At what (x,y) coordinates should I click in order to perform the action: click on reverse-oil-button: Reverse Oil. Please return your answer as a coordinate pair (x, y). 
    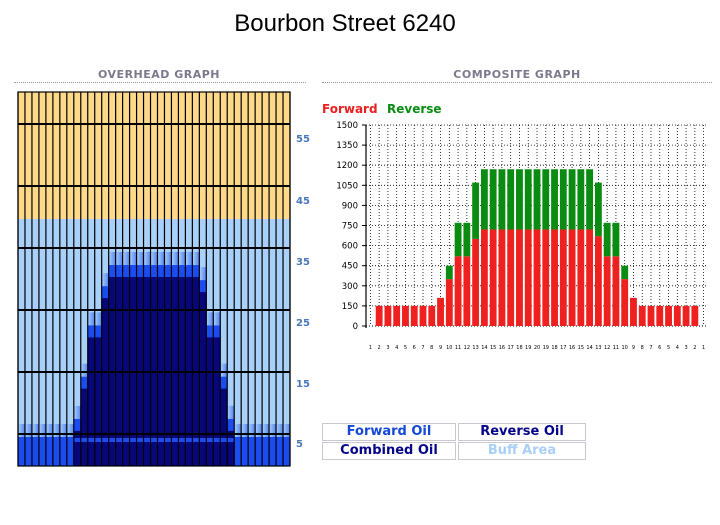
    Looking at the image, I should click on (522, 432).